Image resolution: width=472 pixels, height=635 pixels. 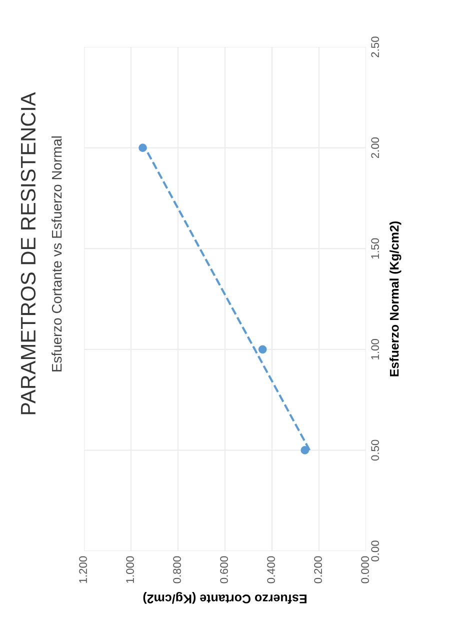 What do you see at coordinates (375, 47) in the screenshot?
I see `y-tick-label: 2.50` at bounding box center [375, 47].